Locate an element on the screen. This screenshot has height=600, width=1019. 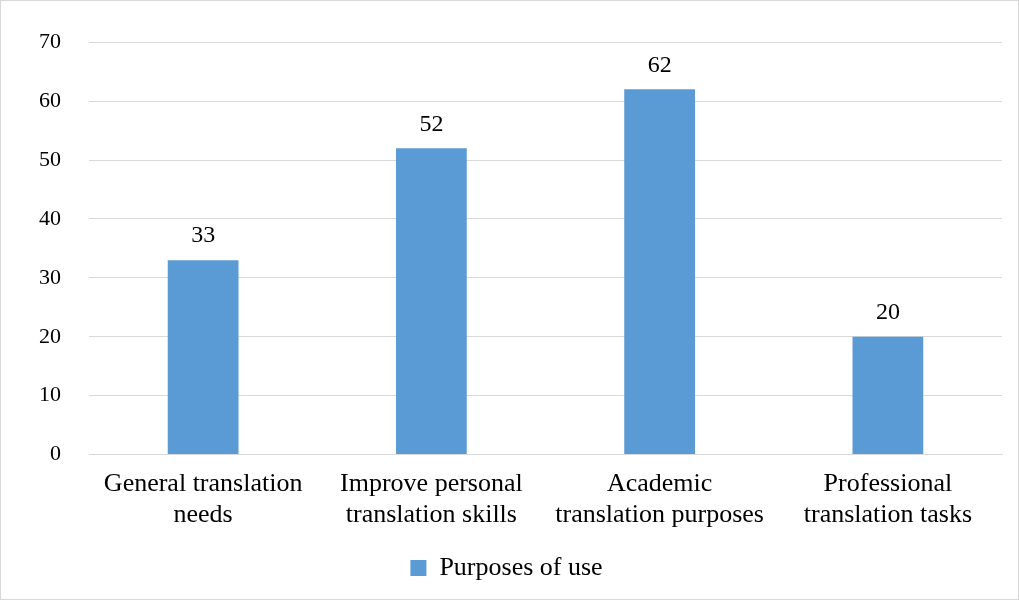
data-label: 52 is located at coordinates (431, 122).